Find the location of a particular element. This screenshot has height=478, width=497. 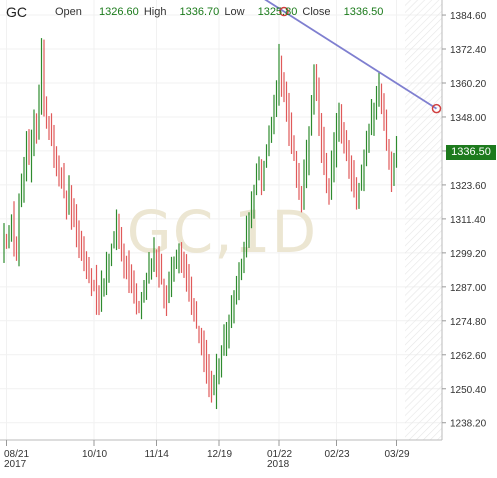

y-tick-label: 1287.00 is located at coordinates (468, 288).